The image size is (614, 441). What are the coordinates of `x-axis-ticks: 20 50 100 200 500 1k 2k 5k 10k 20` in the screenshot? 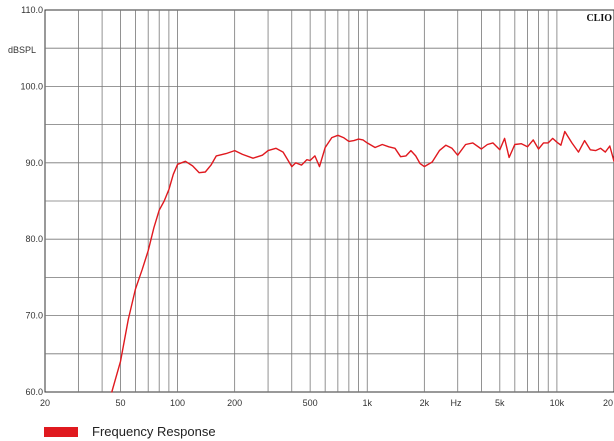 It's located at (326, 403).